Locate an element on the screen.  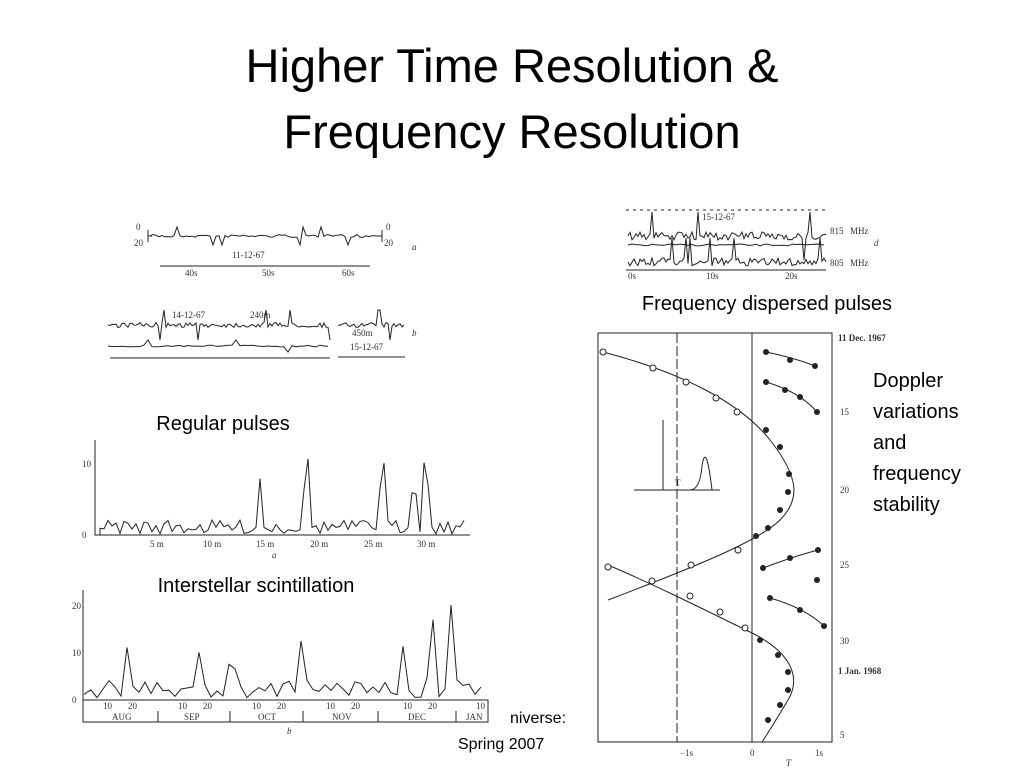
scint-a-figure: 0 10 5 m 10 m 15 m 20 m 25 m 30 m a is located at coordinates (276, 500).